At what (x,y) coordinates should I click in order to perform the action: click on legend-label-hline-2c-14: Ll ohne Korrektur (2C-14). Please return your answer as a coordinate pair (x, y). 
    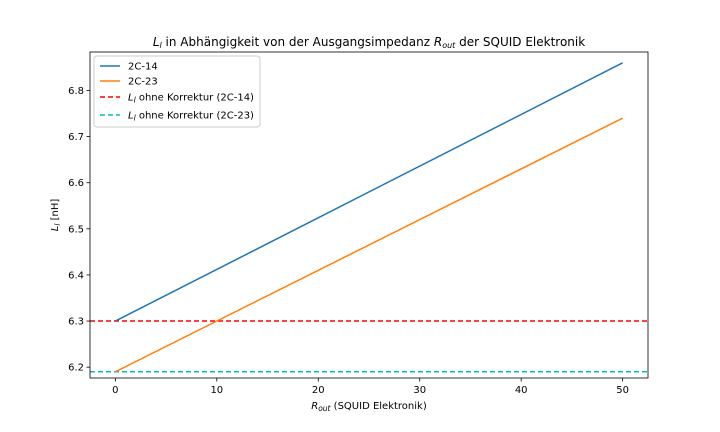
    Looking at the image, I should click on (191, 99).